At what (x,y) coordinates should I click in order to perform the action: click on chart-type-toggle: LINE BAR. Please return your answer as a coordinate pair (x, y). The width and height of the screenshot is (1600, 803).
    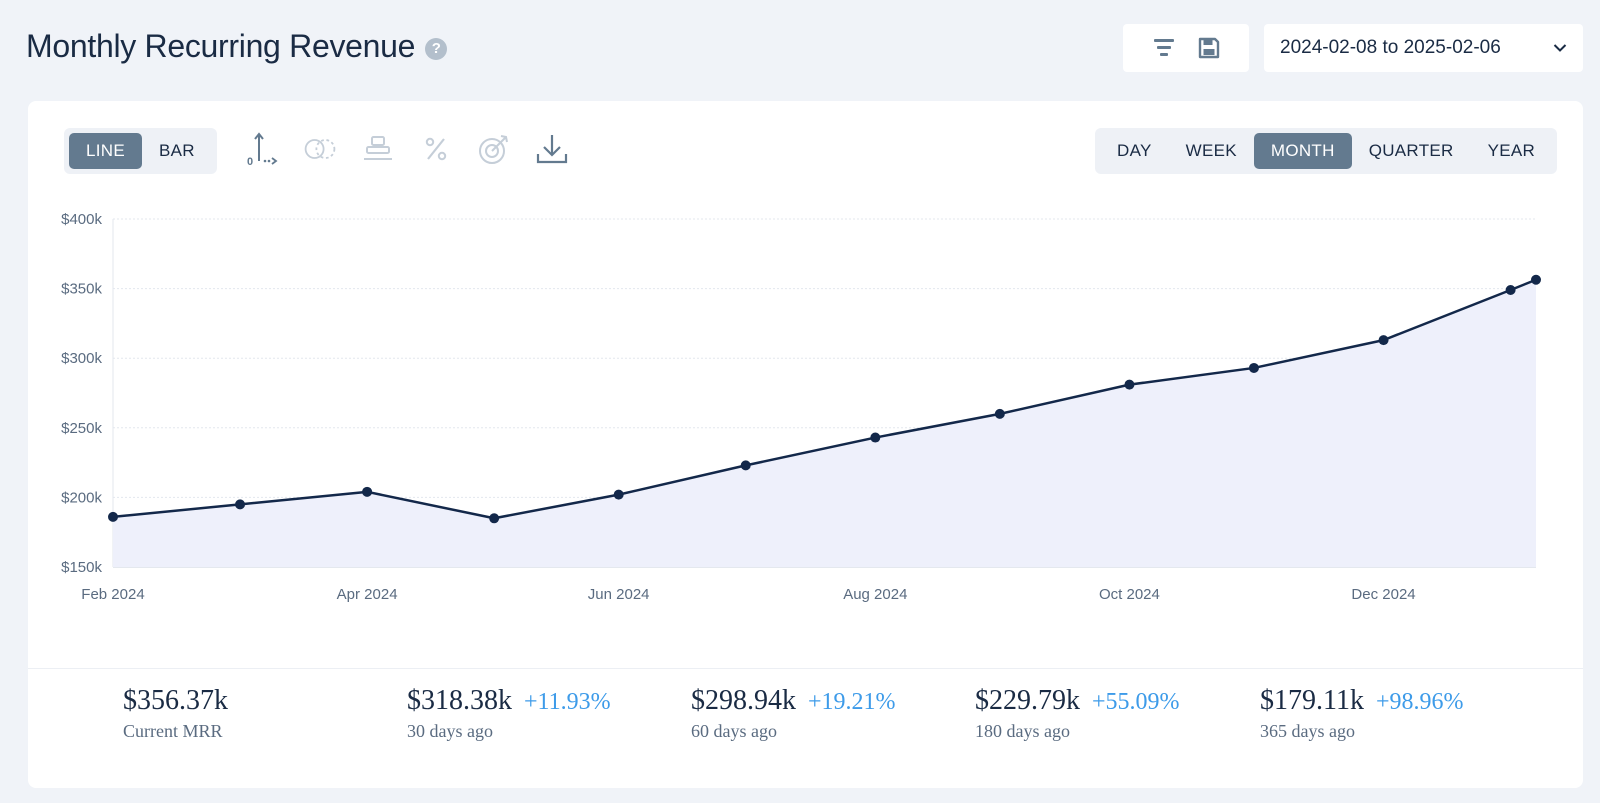
    Looking at the image, I should click on (140, 151).